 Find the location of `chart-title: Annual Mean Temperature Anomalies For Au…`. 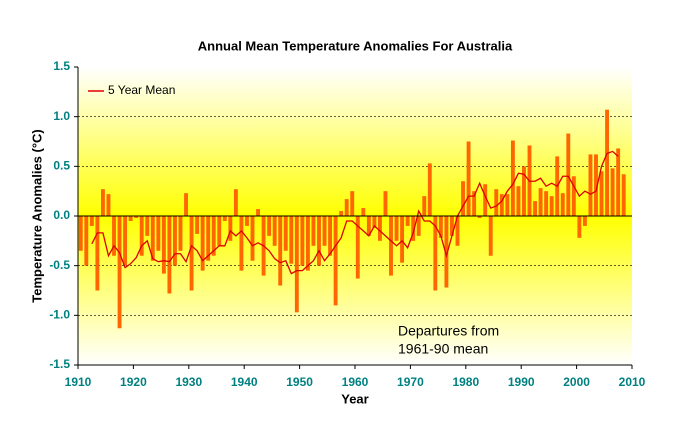

chart-title: Annual Mean Temperature Anomalies For Au… is located at coordinates (355, 45).